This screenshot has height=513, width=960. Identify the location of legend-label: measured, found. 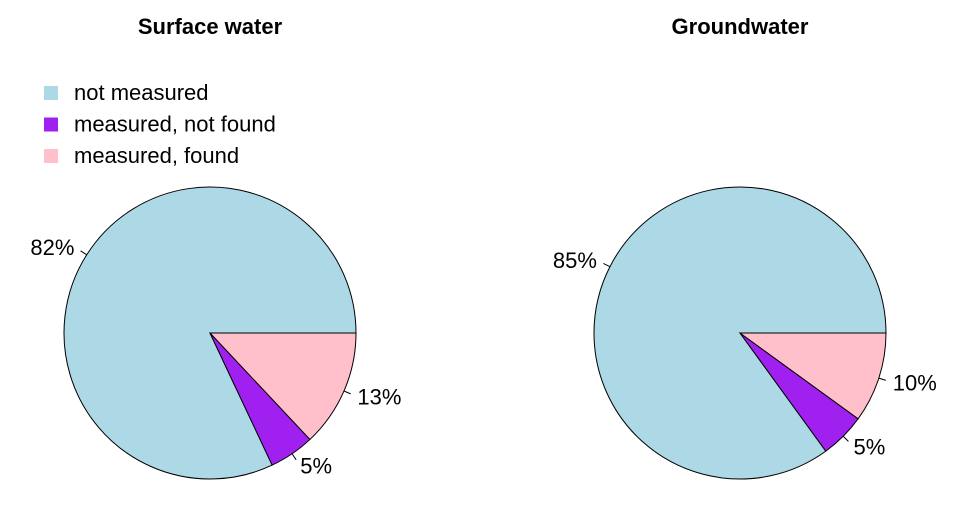
(156, 155).